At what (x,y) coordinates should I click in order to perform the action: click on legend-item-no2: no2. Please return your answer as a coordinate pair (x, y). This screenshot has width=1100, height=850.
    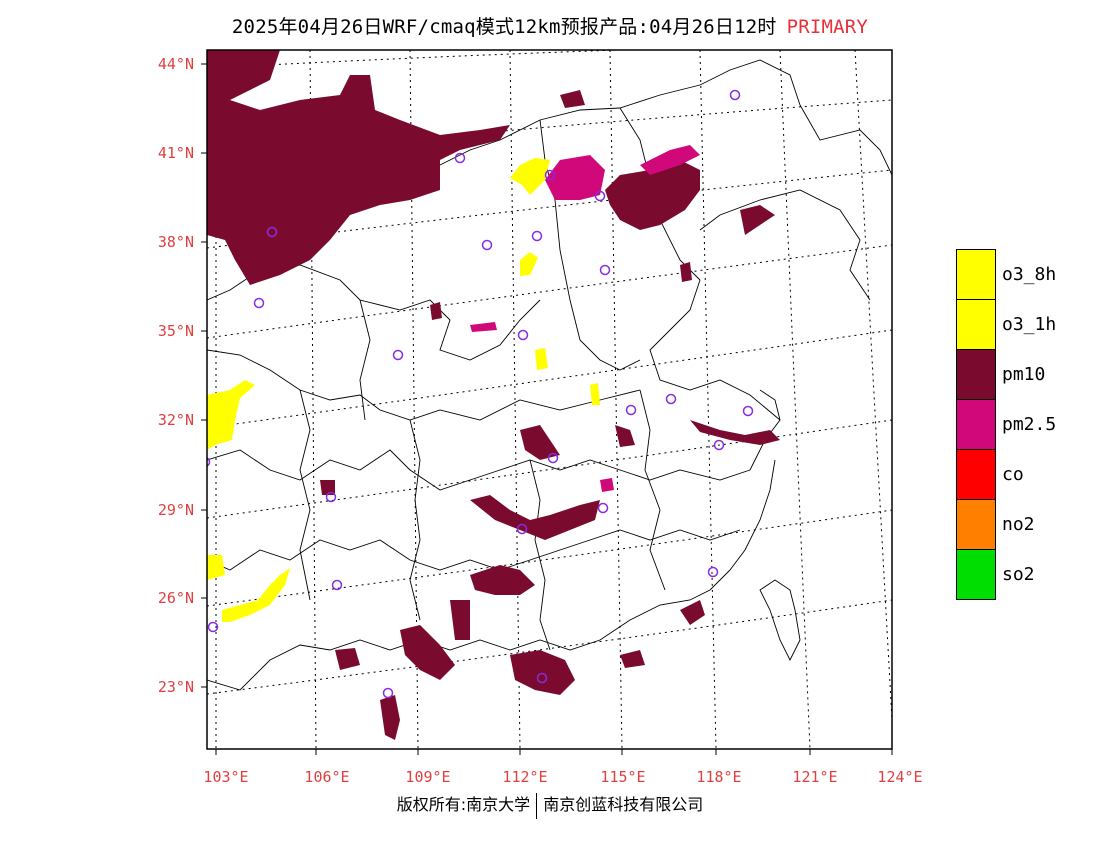
    Looking at the image, I should click on (1026, 524).